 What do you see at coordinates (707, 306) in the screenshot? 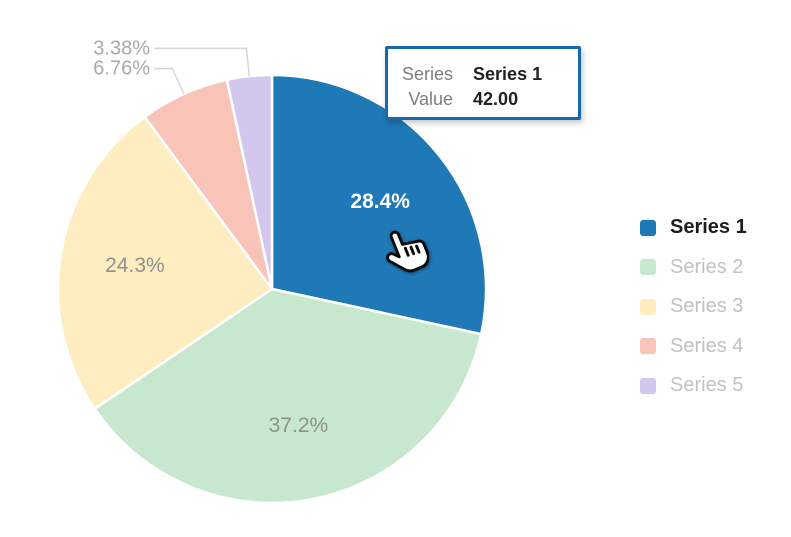
I see `legend-label: Series 3` at bounding box center [707, 306].